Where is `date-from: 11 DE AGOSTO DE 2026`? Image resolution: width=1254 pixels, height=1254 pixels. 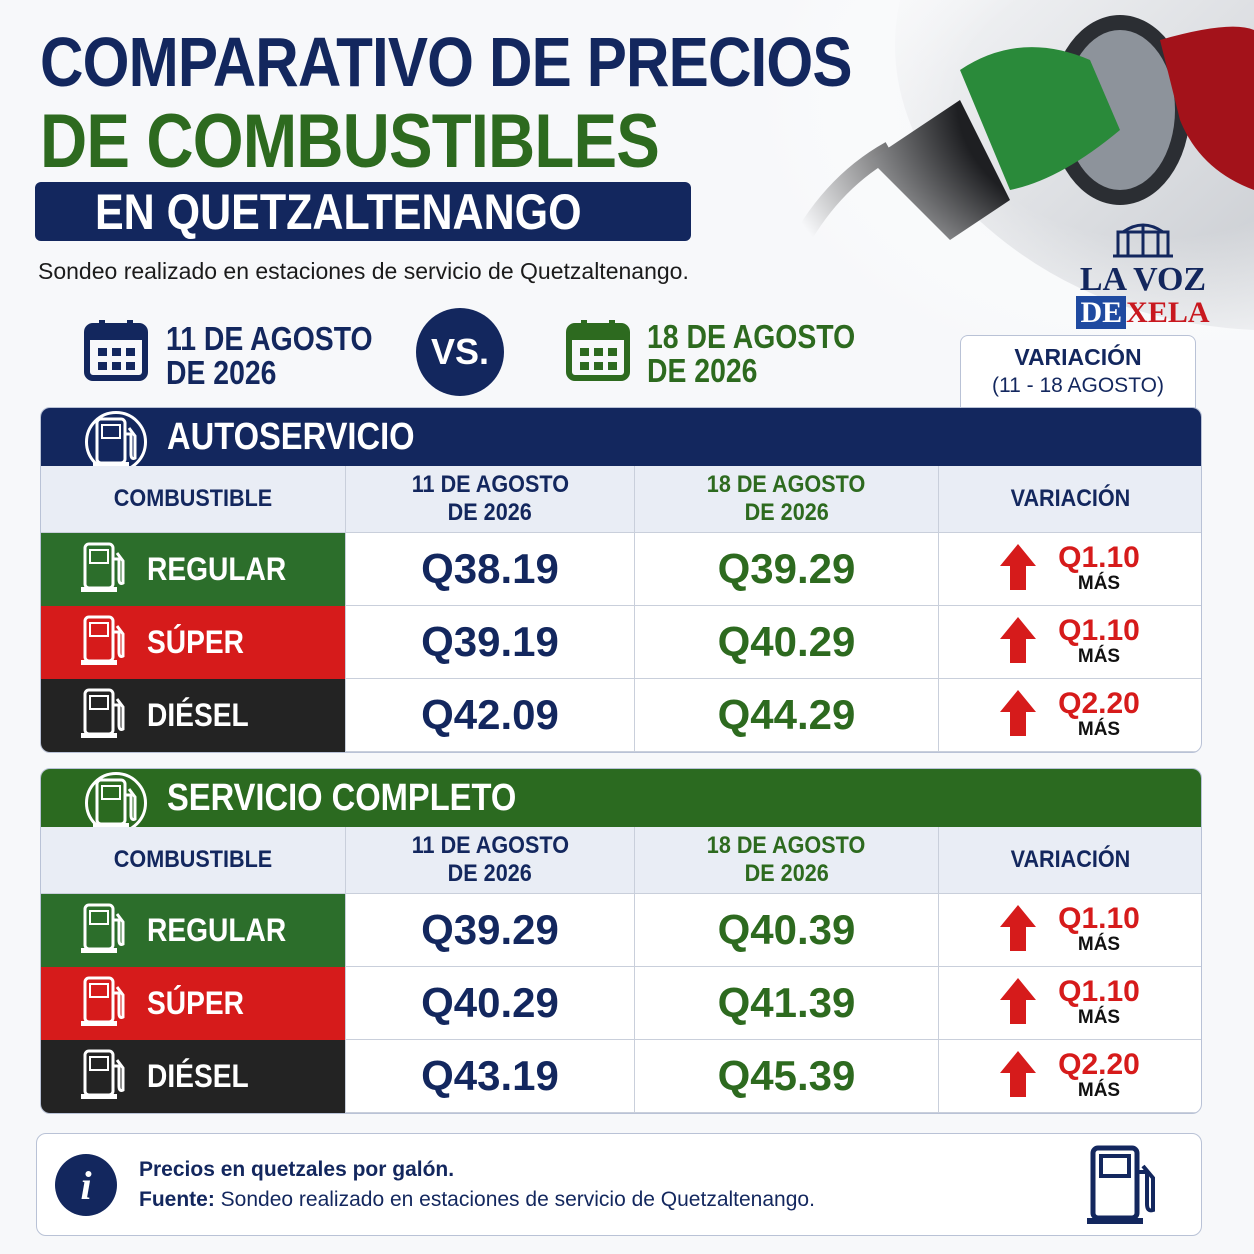 date-from: 11 DE AGOSTO DE 2026 is located at coordinates (269, 356).